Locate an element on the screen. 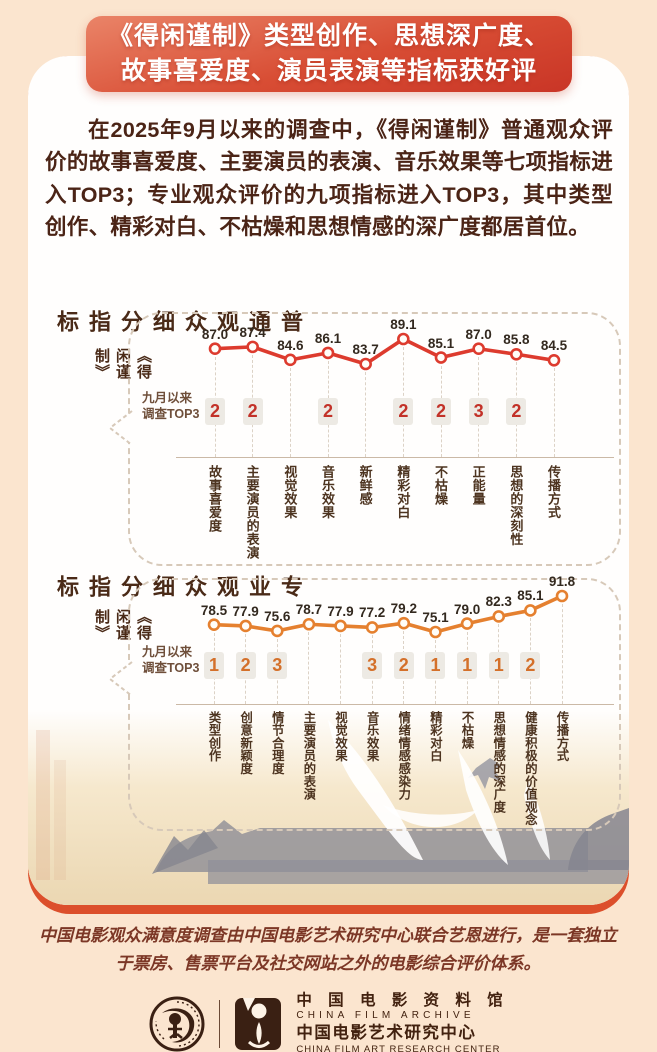  value-label: 87.4 is located at coordinates (252, 332).